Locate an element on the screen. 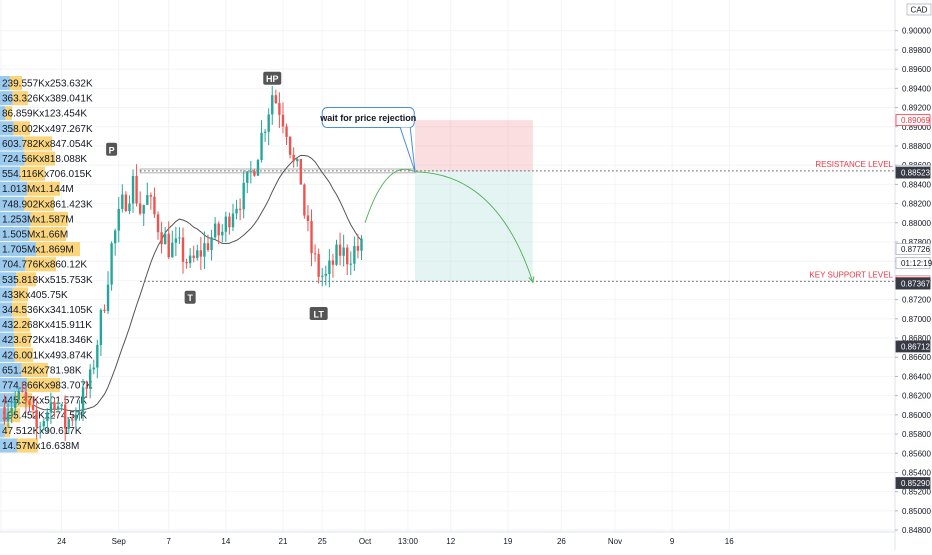  projection-curve is located at coordinates (449, 225).